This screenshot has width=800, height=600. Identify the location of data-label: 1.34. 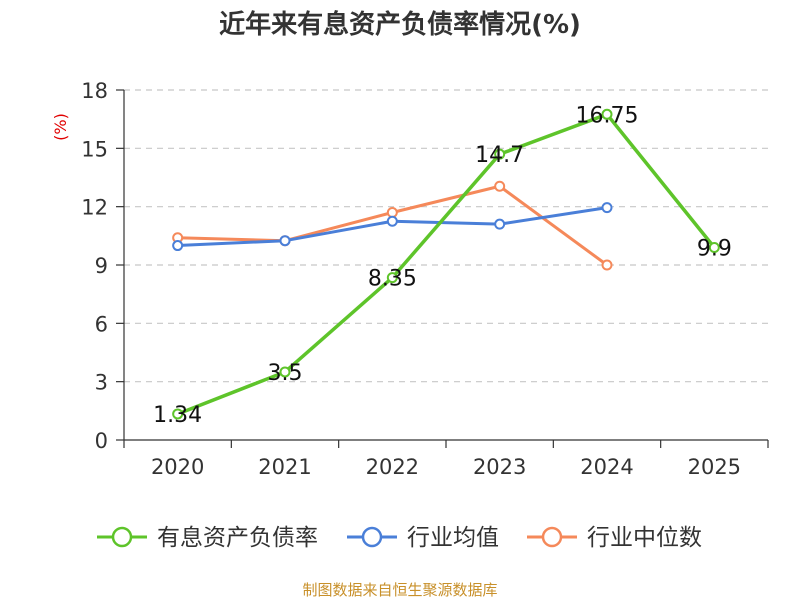
(177, 415).